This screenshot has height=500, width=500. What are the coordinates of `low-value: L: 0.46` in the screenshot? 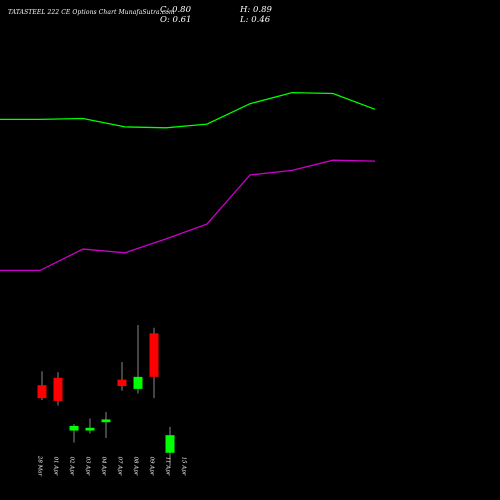 It's located at (255, 20).